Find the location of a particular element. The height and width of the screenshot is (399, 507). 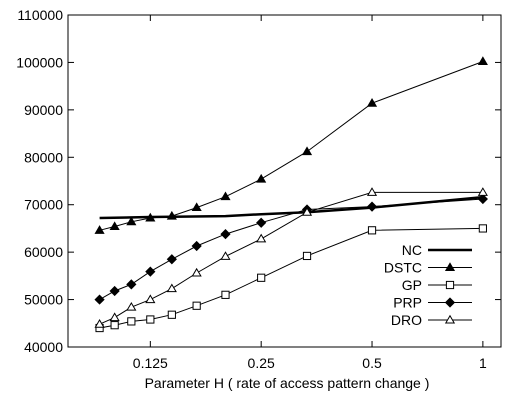

legend-label-gp: GP is located at coordinates (412, 285).